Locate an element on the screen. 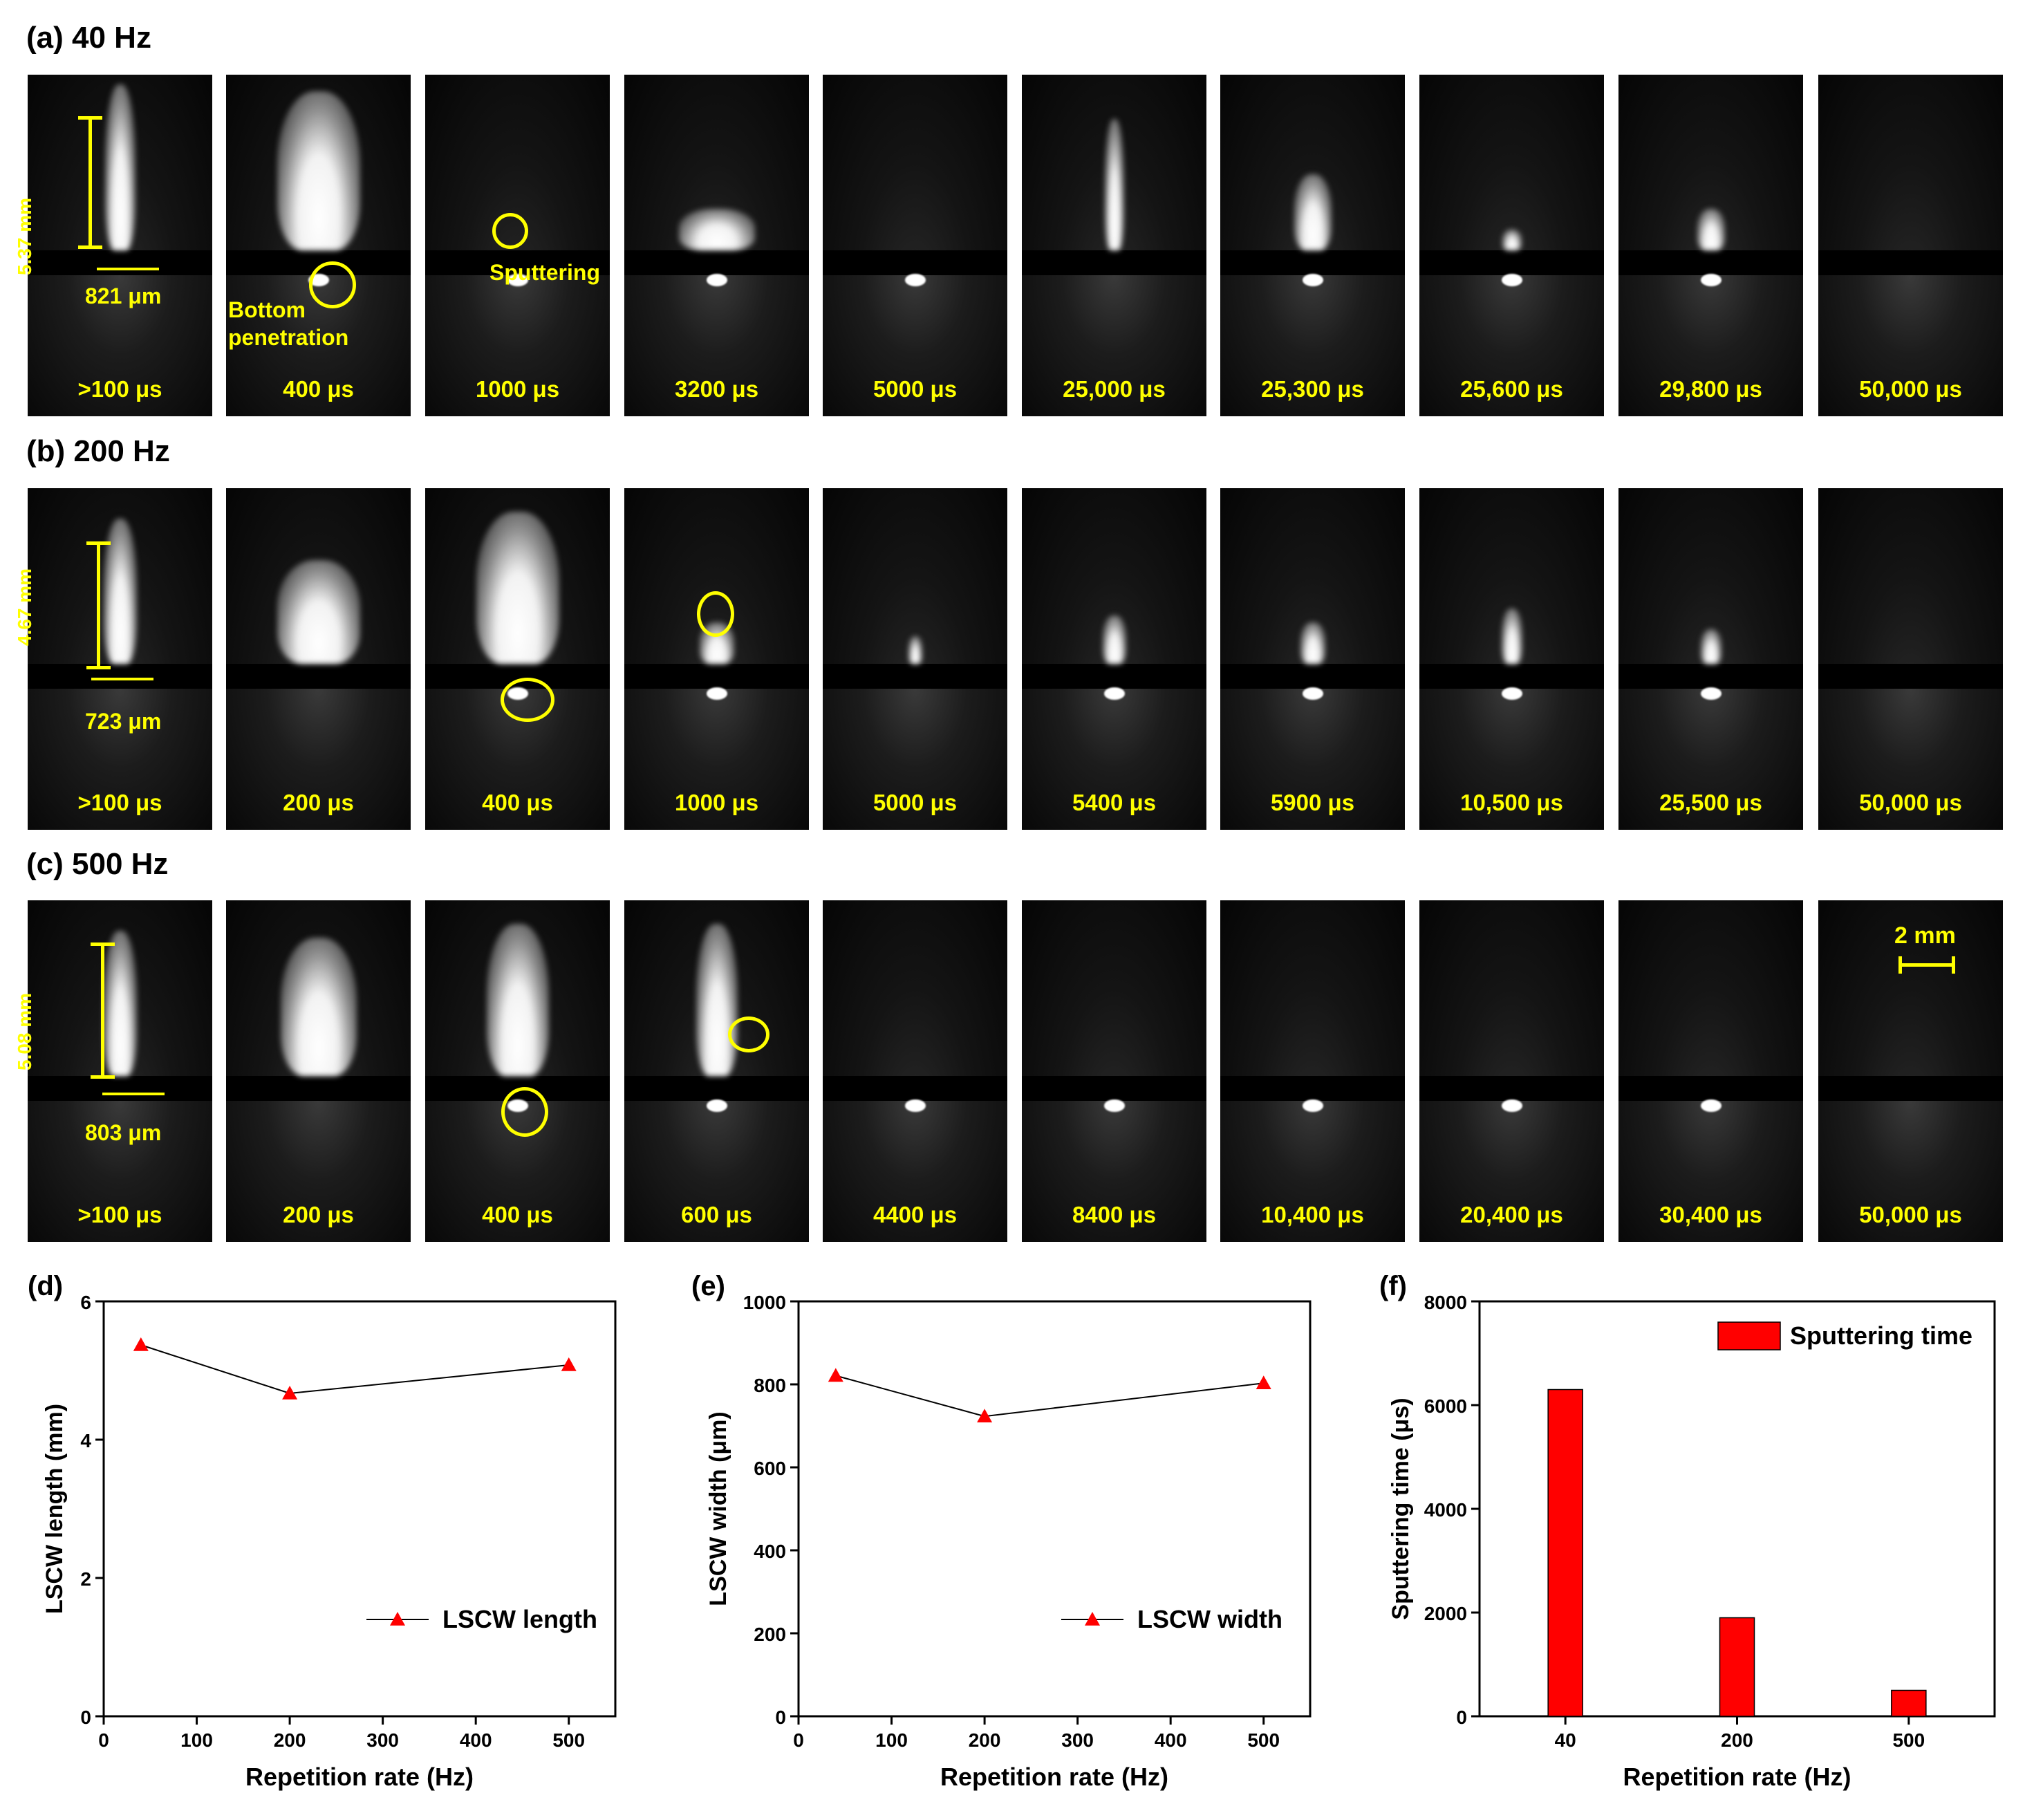 Image resolution: width=2034 pixels, height=1820 pixels. x-axis-label: Repetition rate (Hz) is located at coordinates (359, 1777).